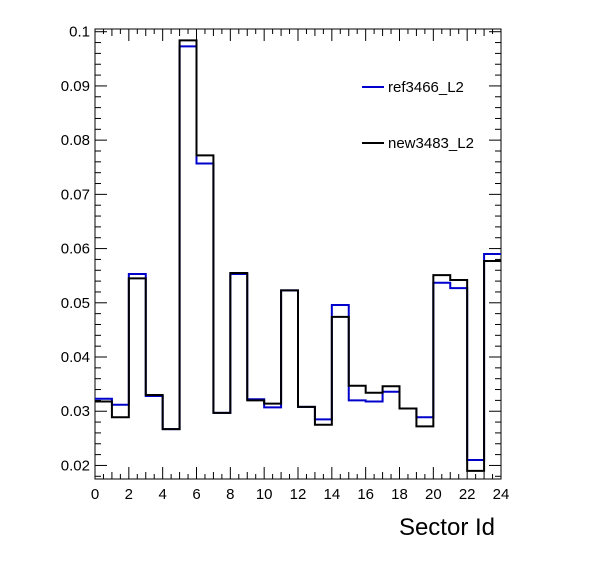  Describe the element at coordinates (95, 494) in the screenshot. I see `x-tick-label: 0` at that location.